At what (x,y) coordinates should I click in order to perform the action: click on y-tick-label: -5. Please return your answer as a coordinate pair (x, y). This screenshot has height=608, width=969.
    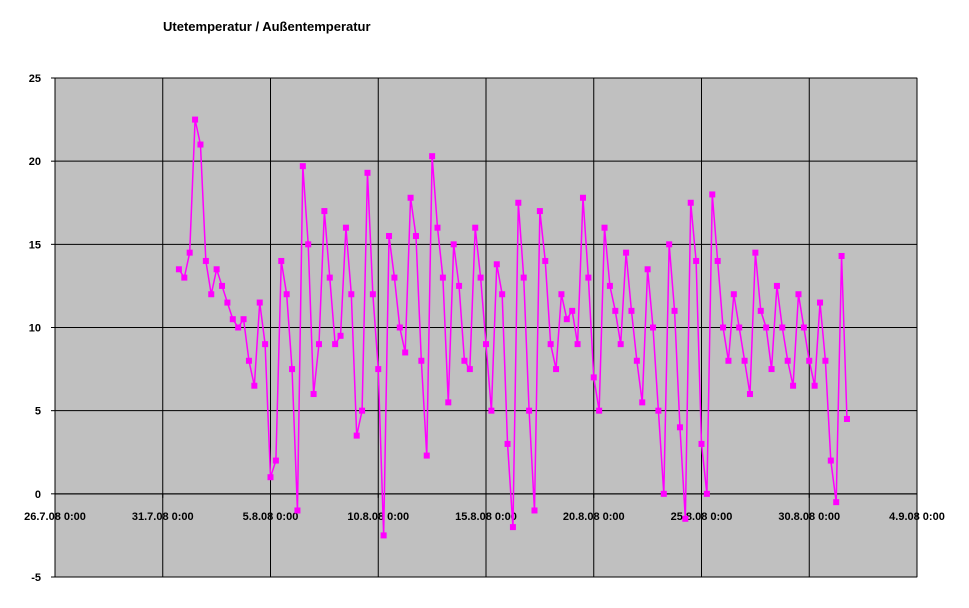
    Looking at the image, I should click on (36, 578).